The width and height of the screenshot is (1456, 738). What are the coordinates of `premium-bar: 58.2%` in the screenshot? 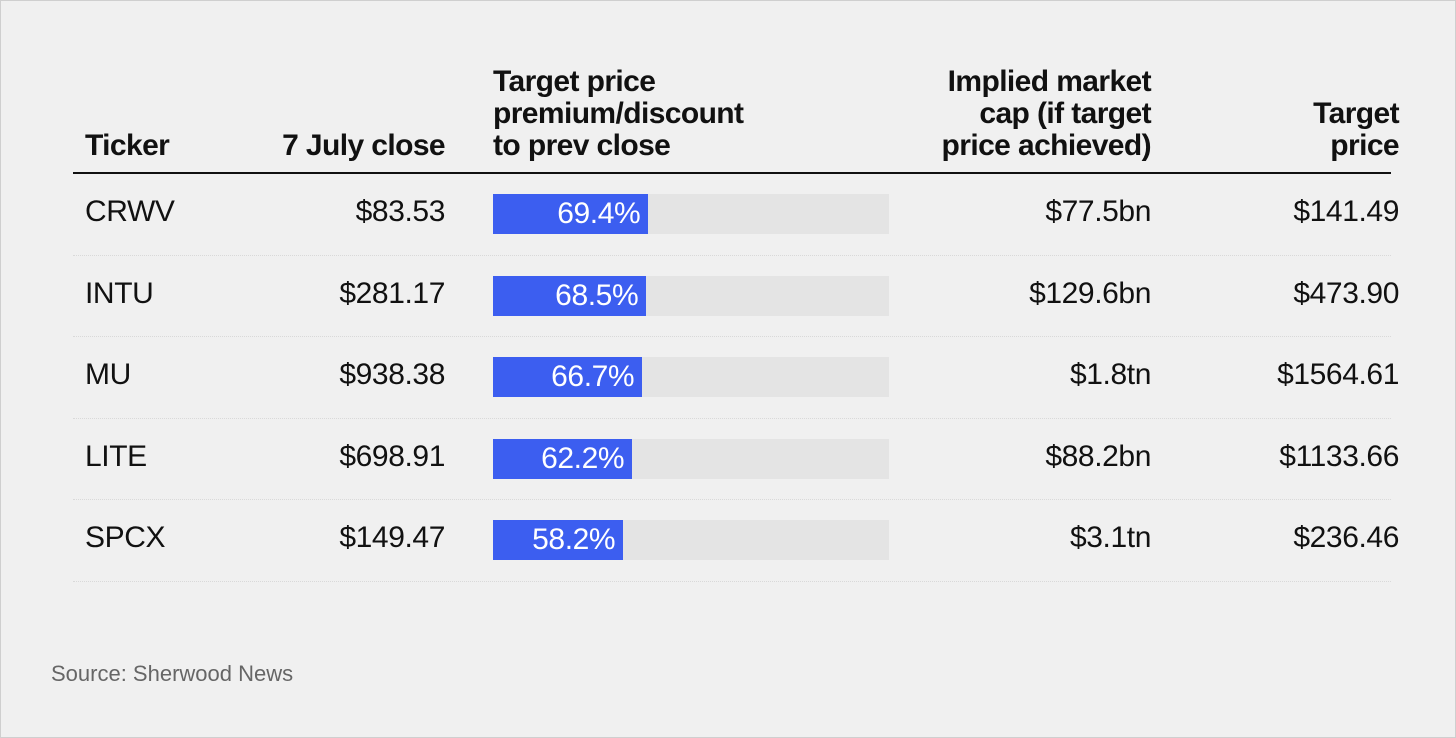 It's located at (558, 540).